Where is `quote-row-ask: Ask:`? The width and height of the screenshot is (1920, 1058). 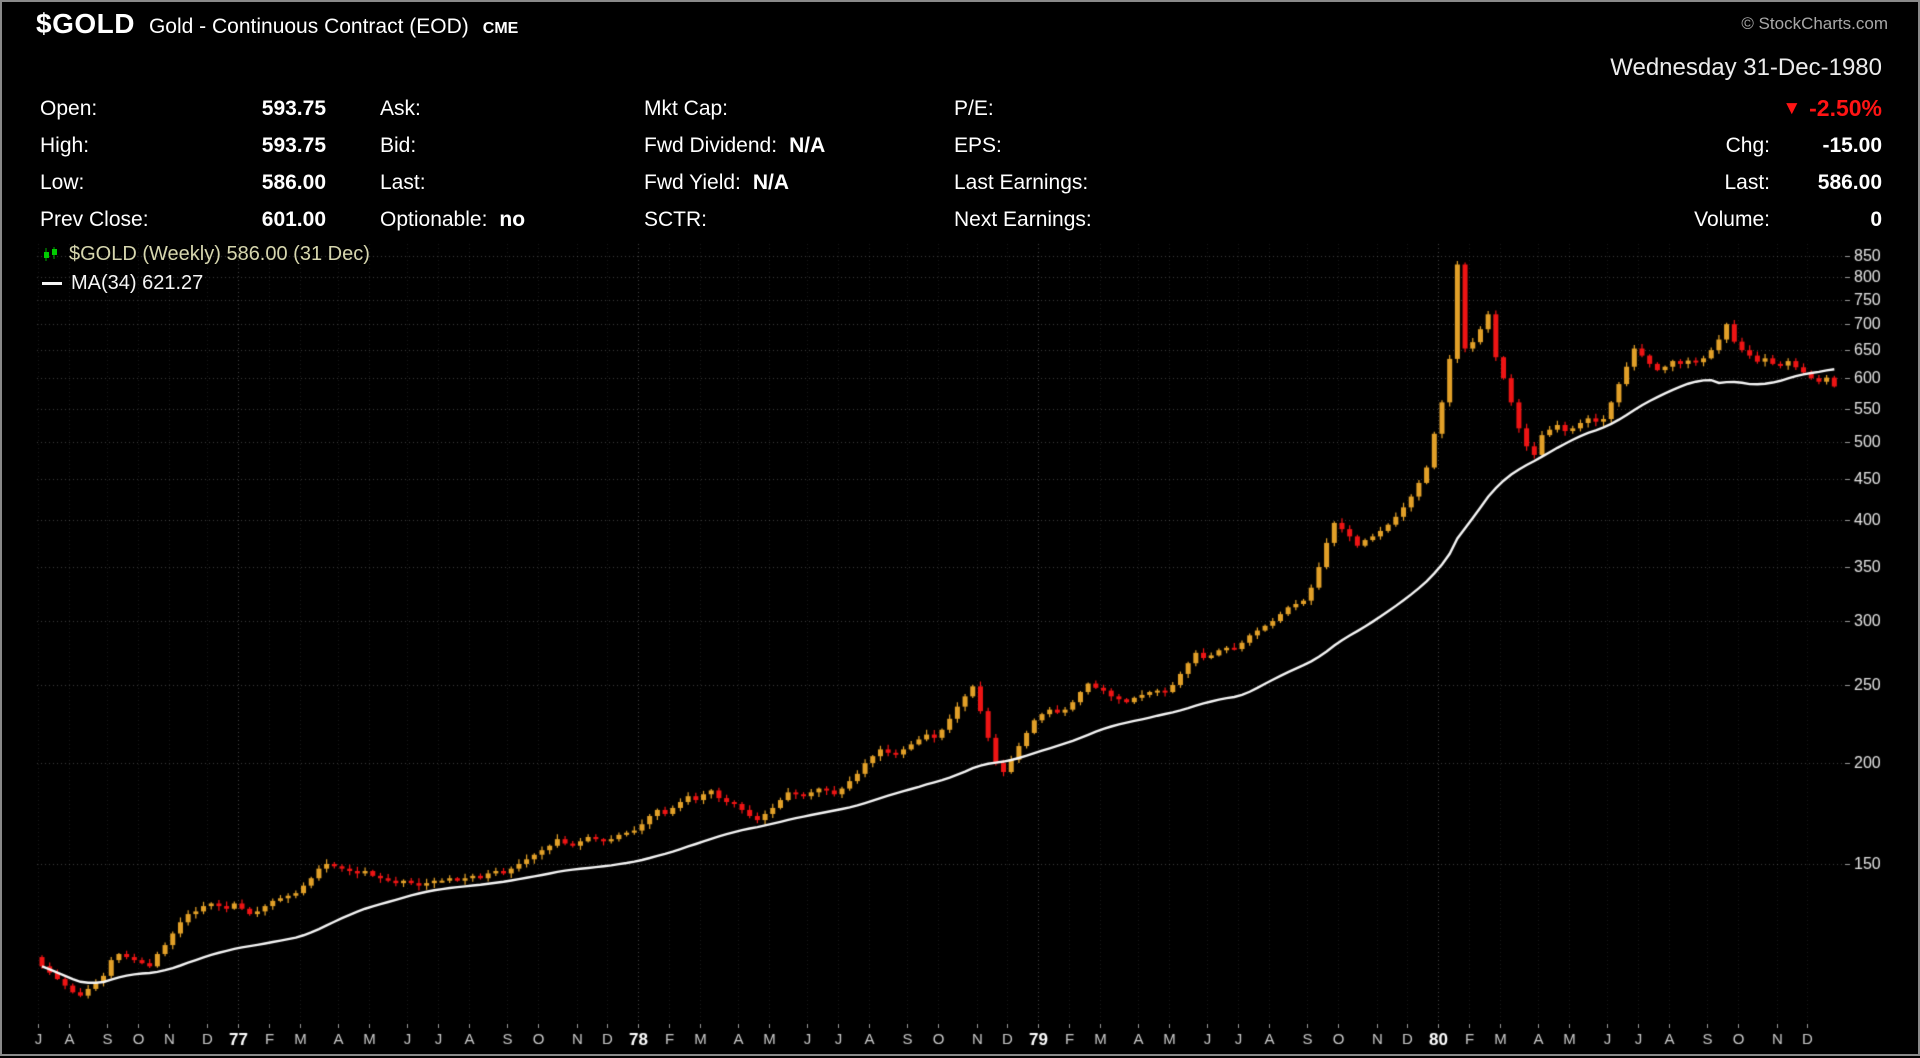
quote-row-ask: Ask: is located at coordinates (400, 108).